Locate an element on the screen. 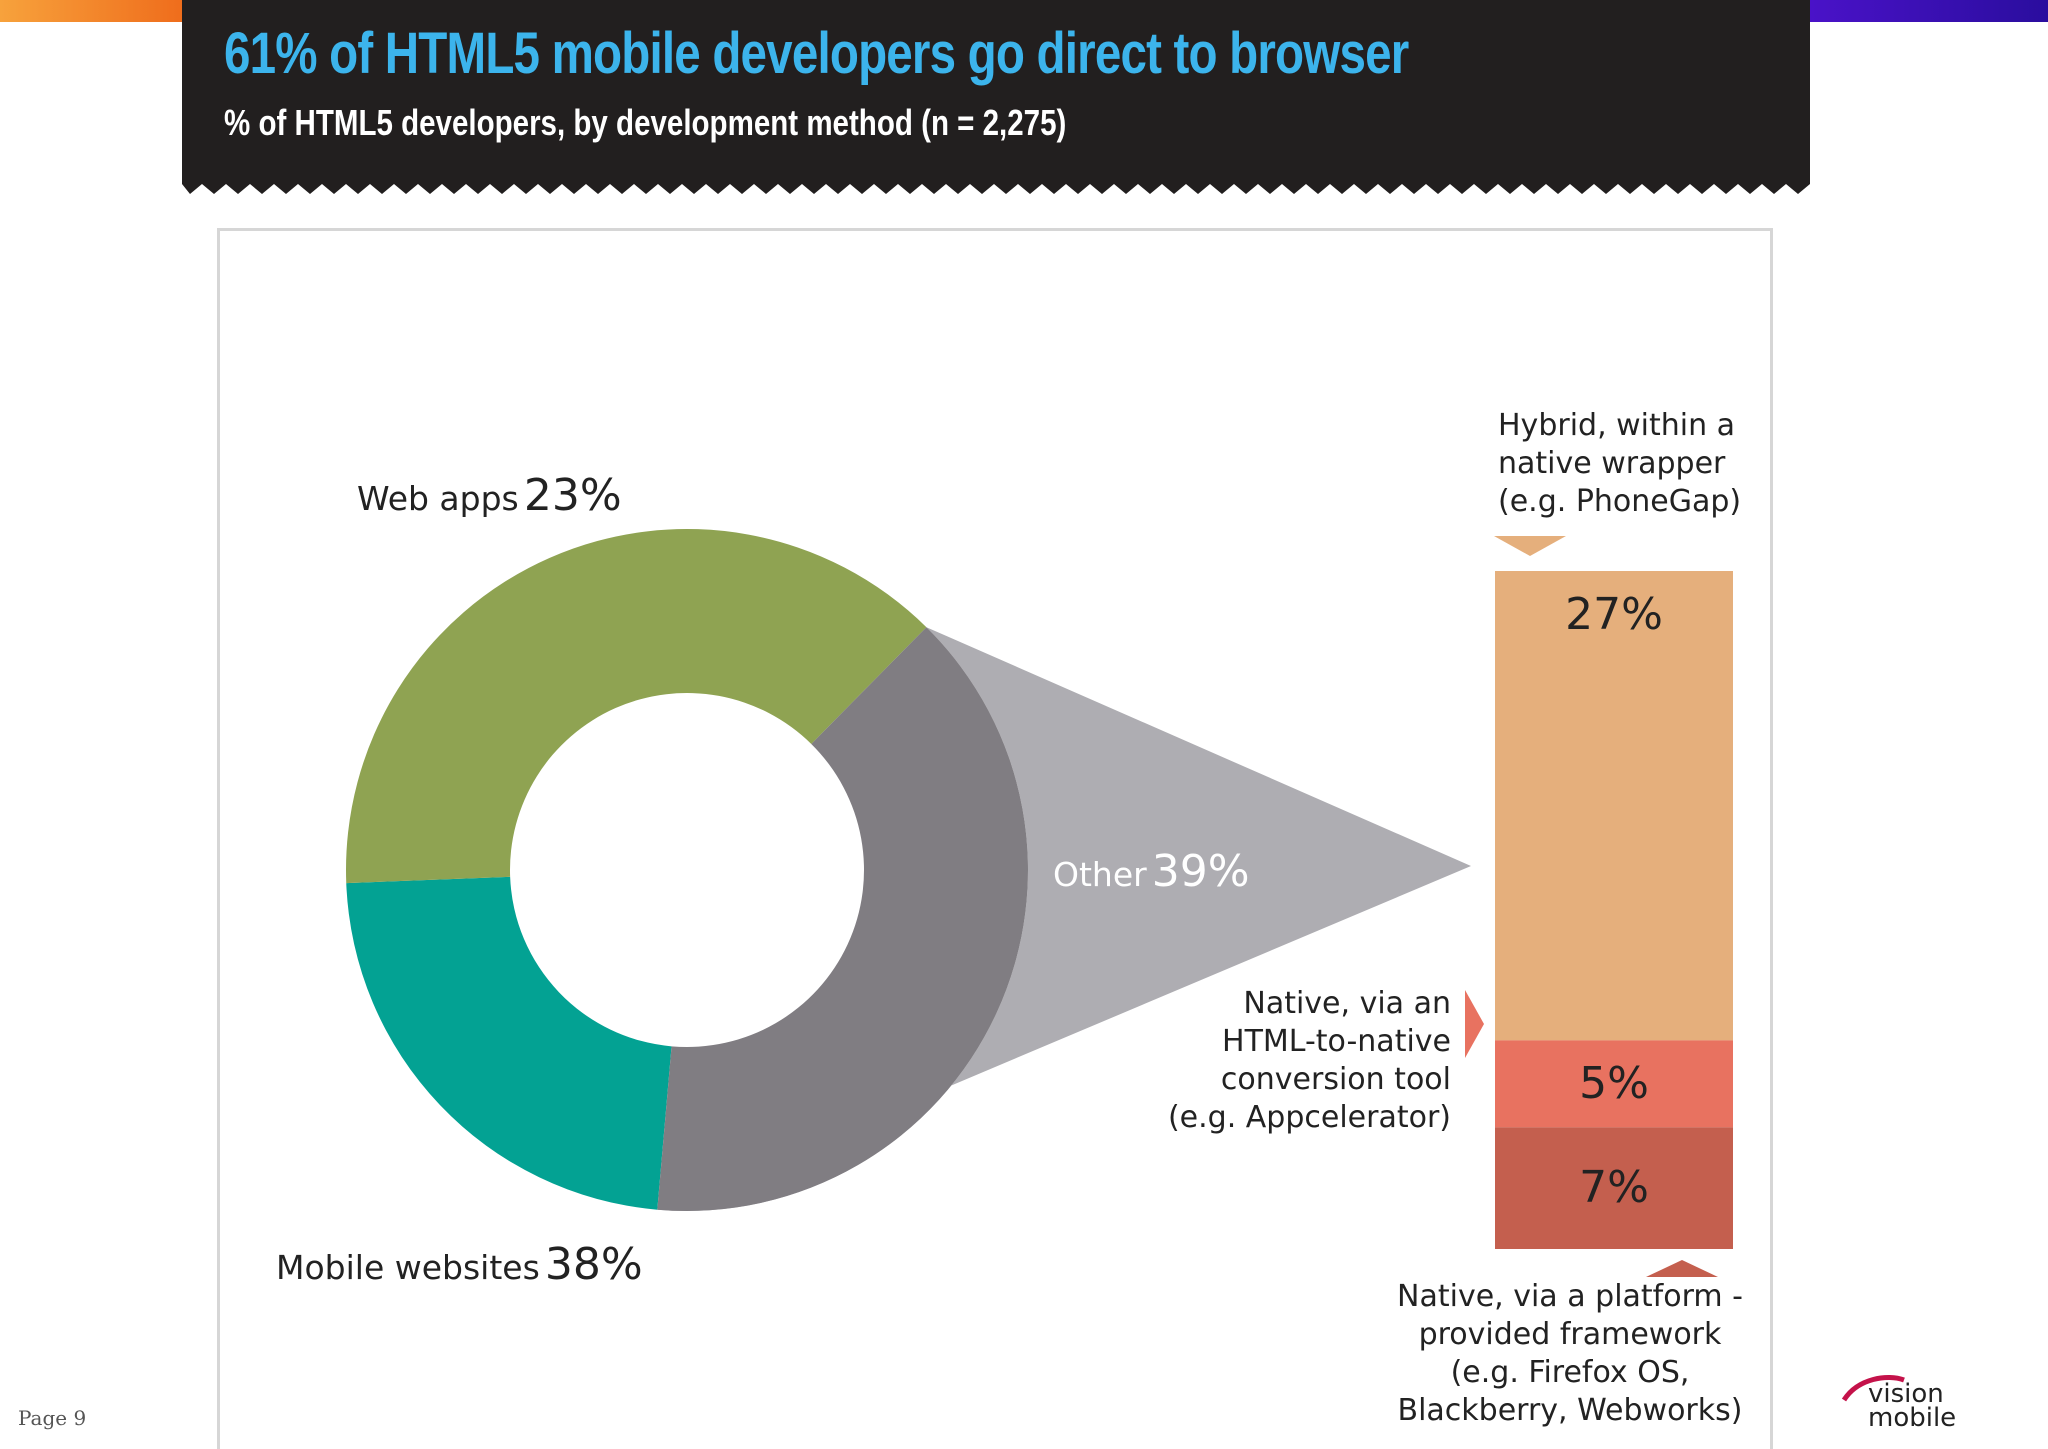 The height and width of the screenshot is (1449, 2048). bar-value-conversion-tool: 5% is located at coordinates (1614, 1083).